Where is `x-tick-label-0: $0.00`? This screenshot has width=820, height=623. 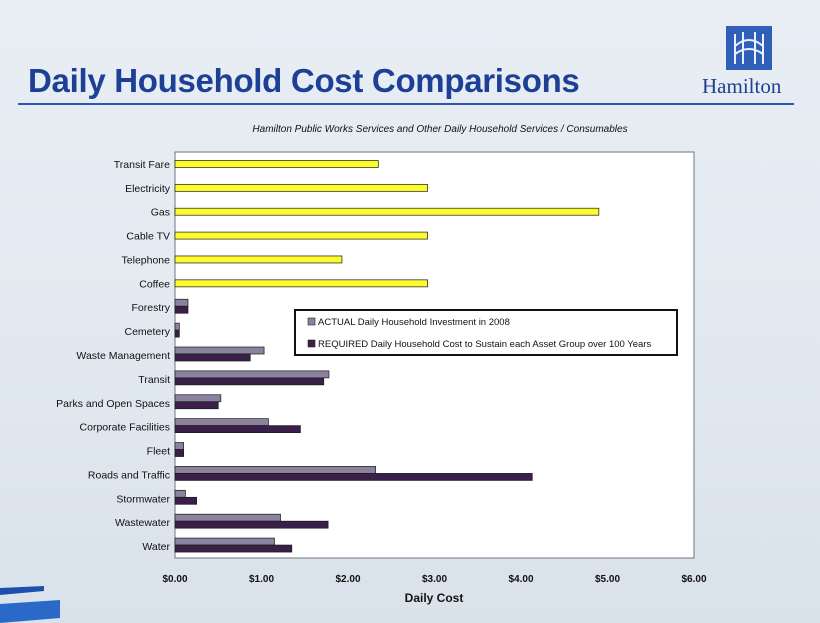
x-tick-label-0: $0.00 is located at coordinates (174, 579).